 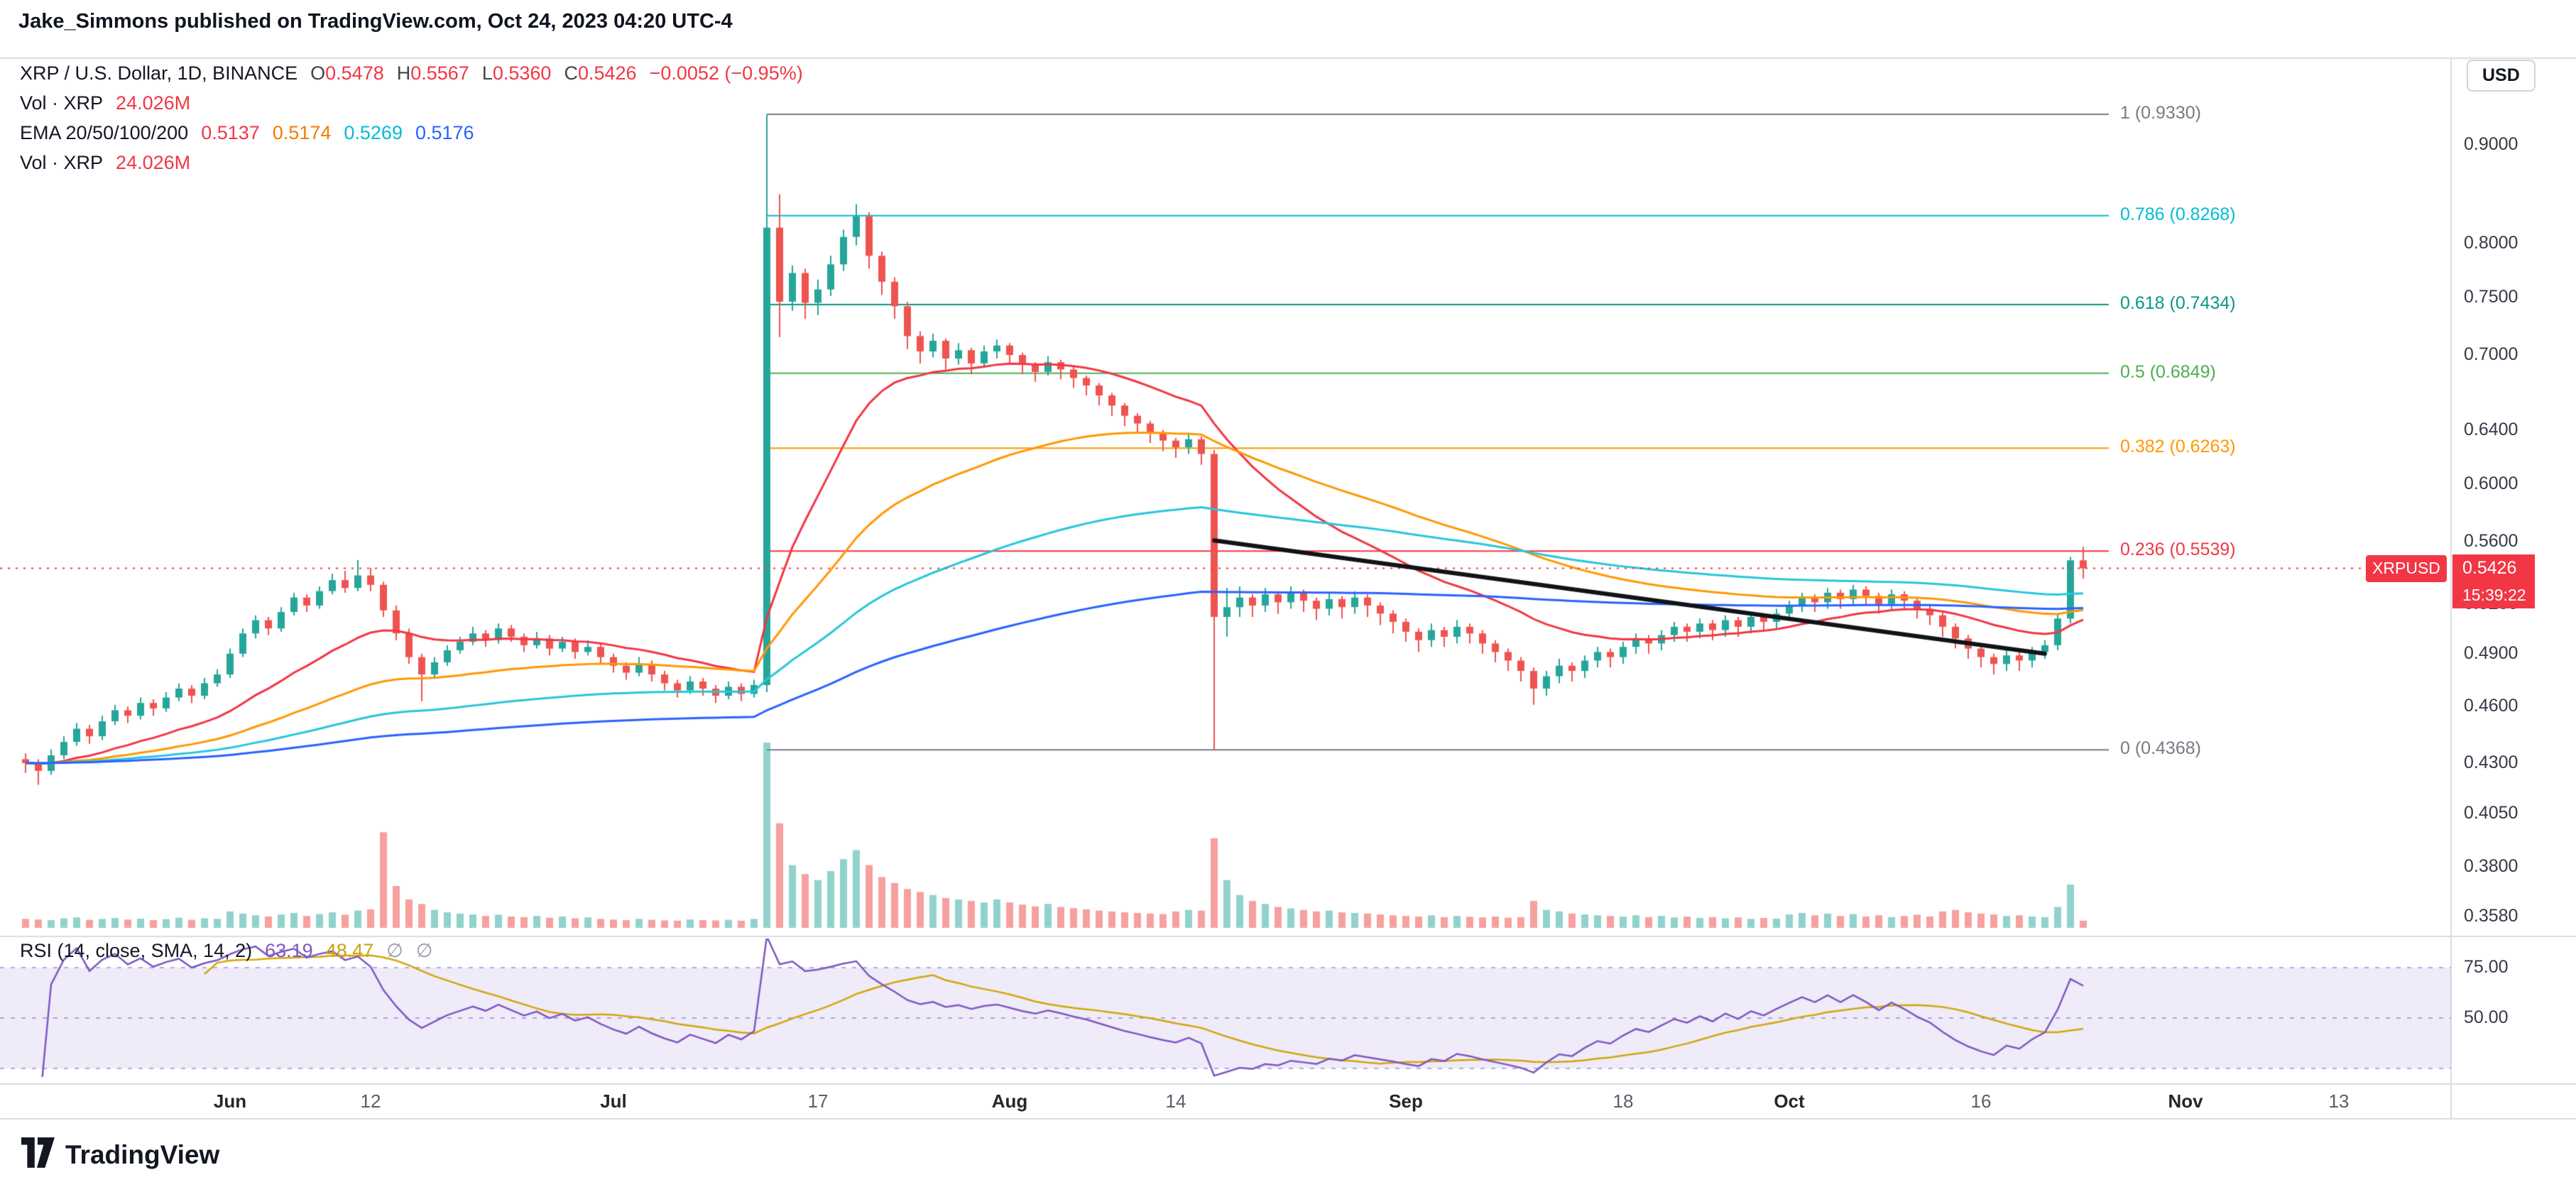 I want to click on open-value: 0.5478, so click(x=354, y=73).